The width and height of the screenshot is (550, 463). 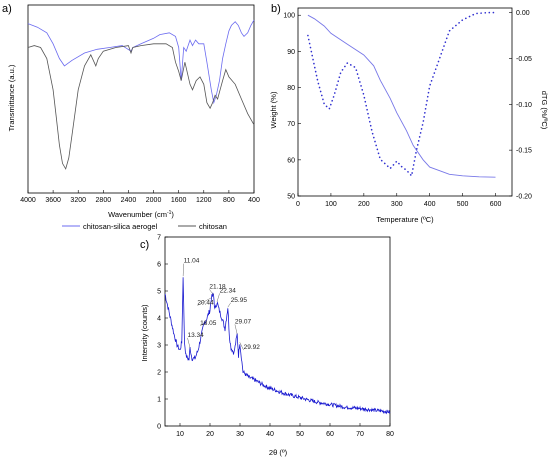 What do you see at coordinates (204, 200) in the screenshot?
I see `a-xtick-label-7: 1200` at bounding box center [204, 200].